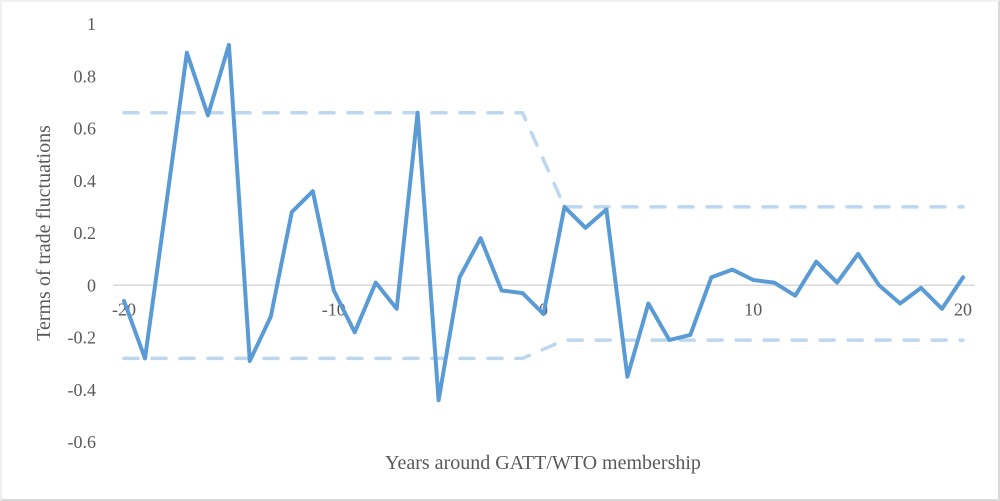 The height and width of the screenshot is (501, 1000). Describe the element at coordinates (543, 349) in the screenshot. I see `lower-band-line` at that location.